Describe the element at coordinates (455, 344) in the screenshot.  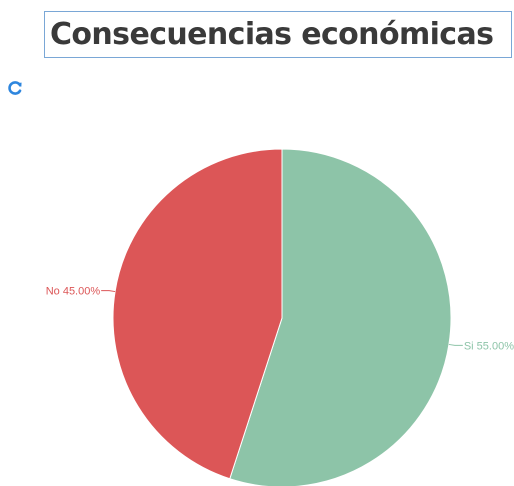
I see `pie-label-line-si` at that location.